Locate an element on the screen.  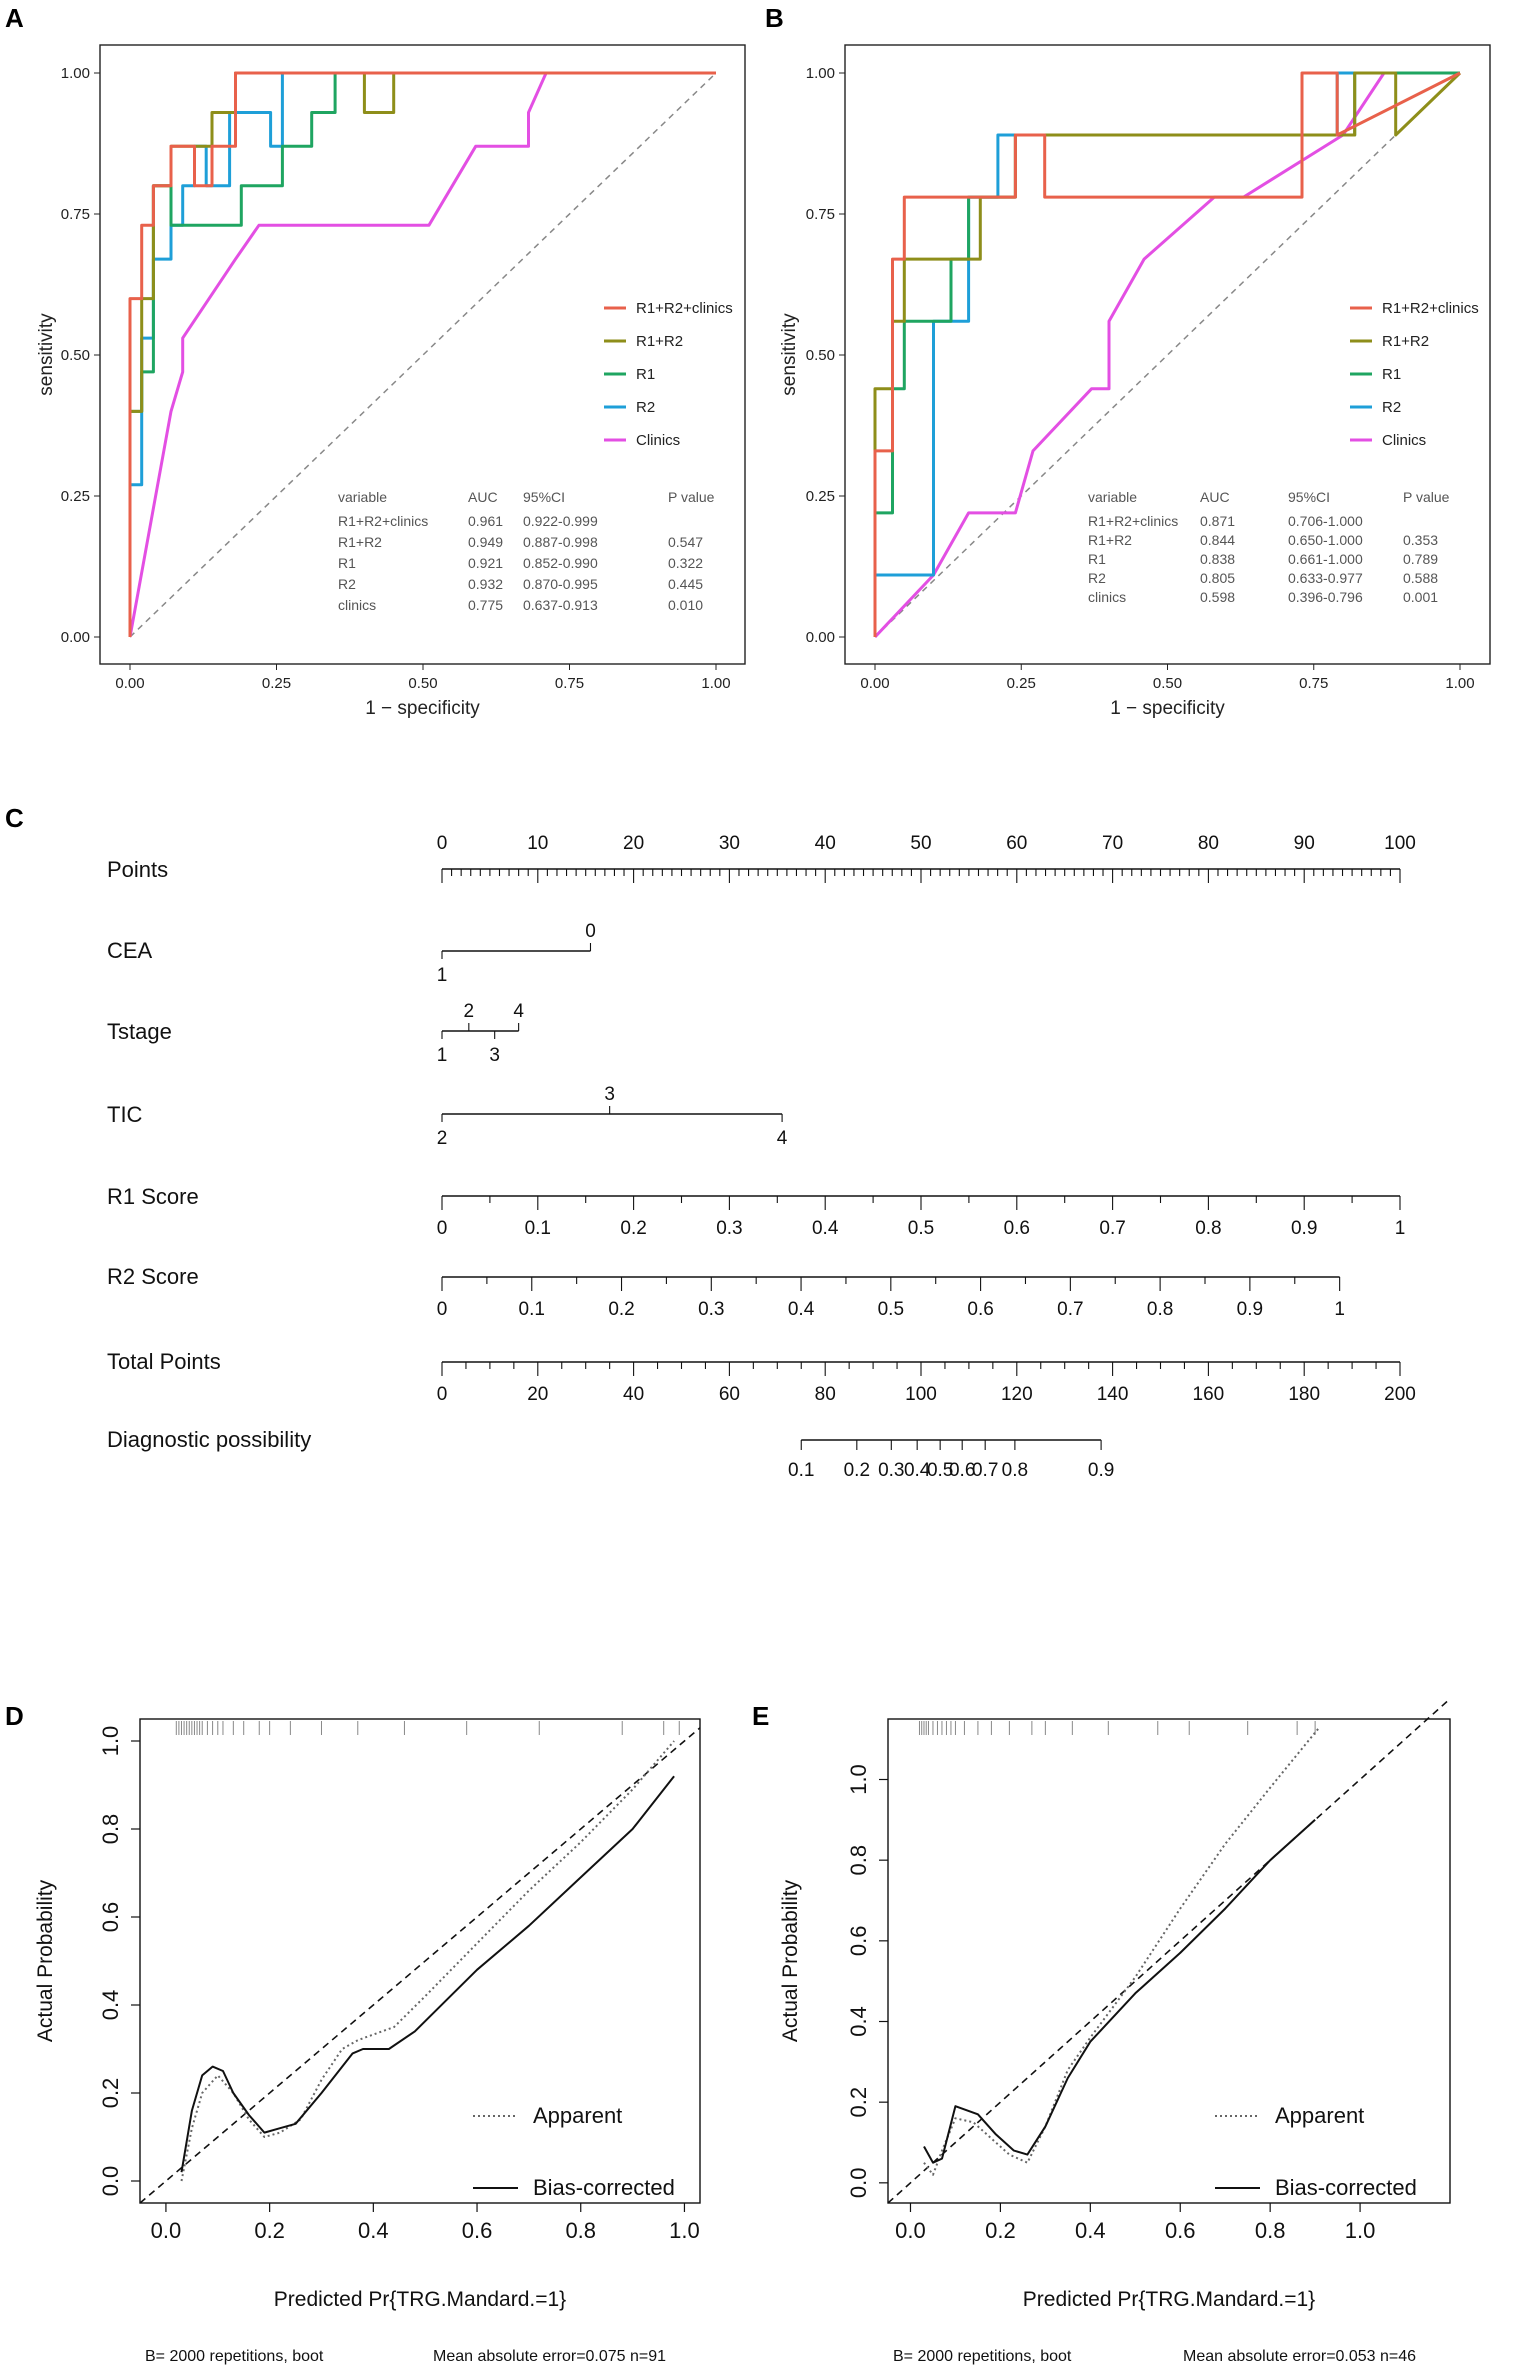
table-cell: clinics is located at coordinates (1107, 597).